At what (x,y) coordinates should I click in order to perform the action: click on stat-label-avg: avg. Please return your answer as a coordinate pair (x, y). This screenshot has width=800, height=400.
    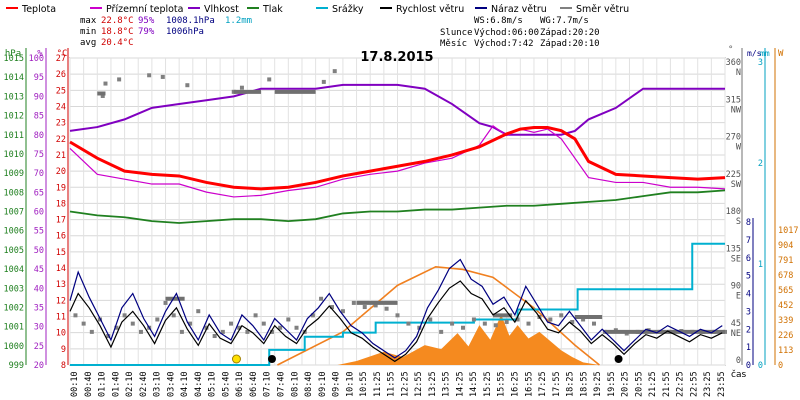
    Looking at the image, I should click on (88, 43).